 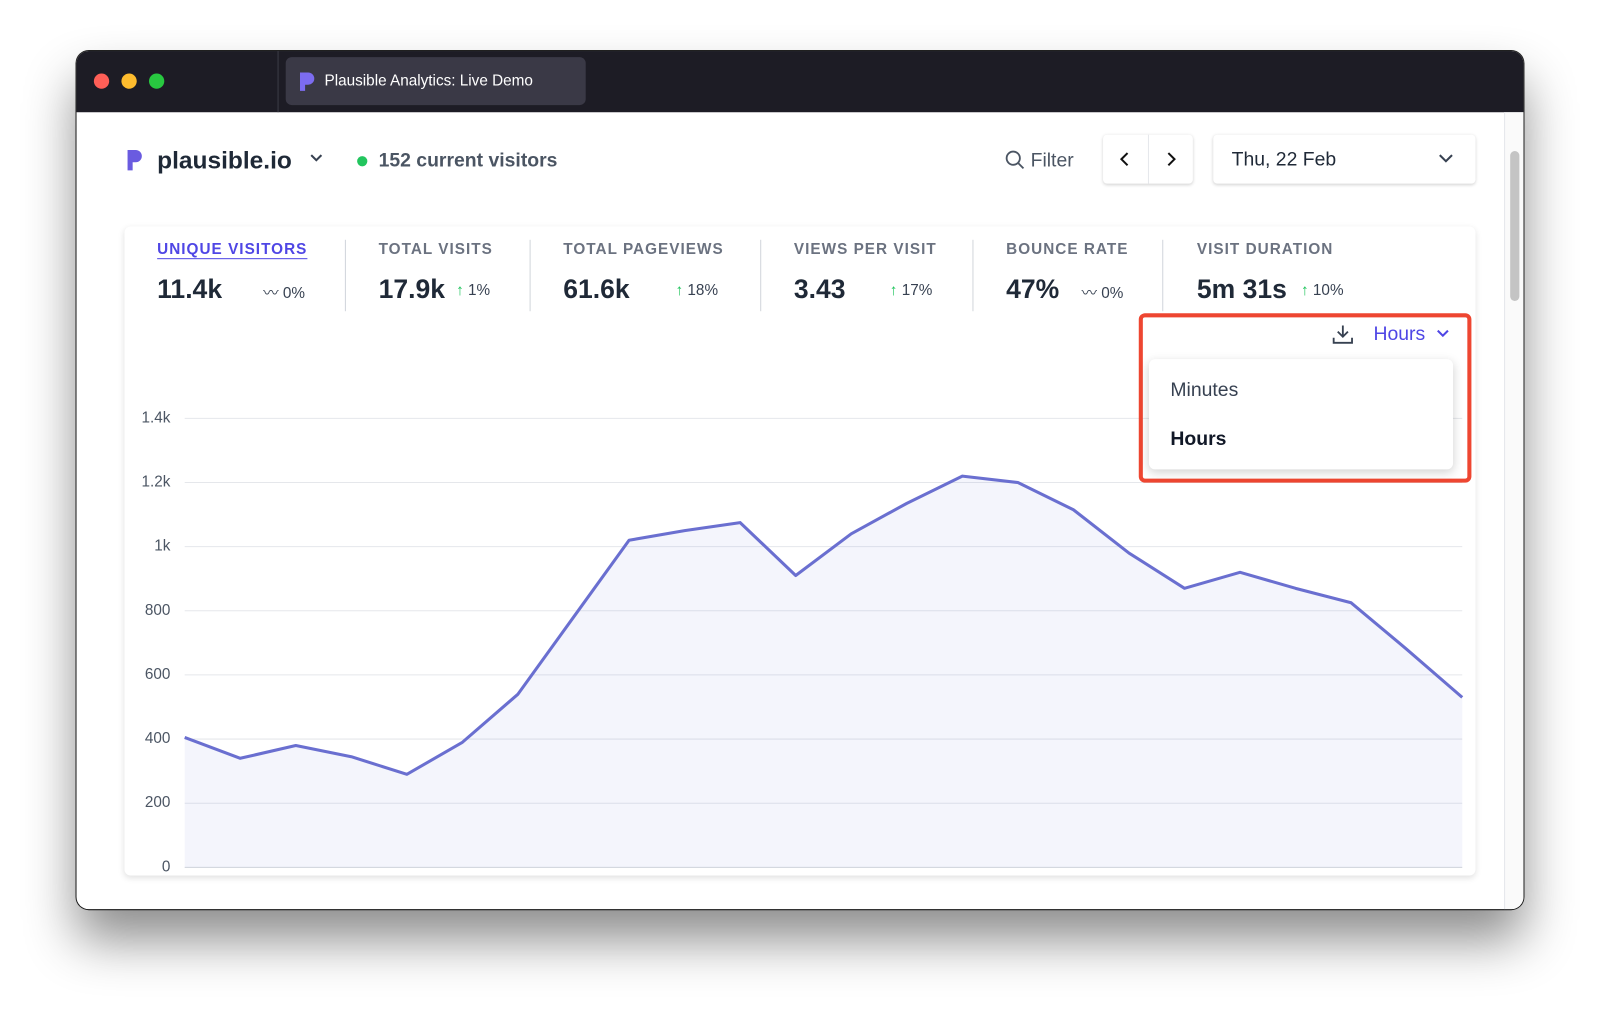 What do you see at coordinates (278, 81) in the screenshot?
I see `separator` at bounding box center [278, 81].